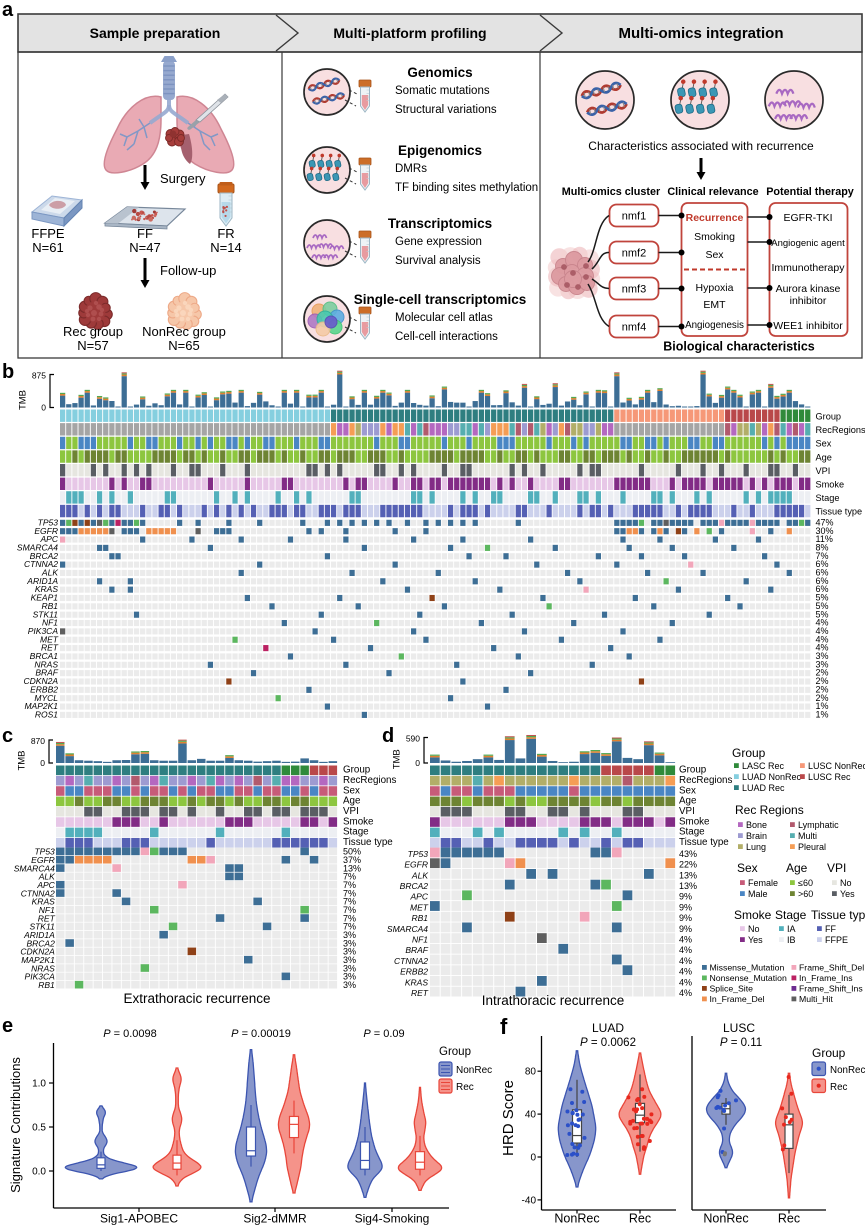 The image size is (865, 1225). What do you see at coordinates (791, 915) in the screenshot?
I see `svg-text: Stage` at bounding box center [791, 915].